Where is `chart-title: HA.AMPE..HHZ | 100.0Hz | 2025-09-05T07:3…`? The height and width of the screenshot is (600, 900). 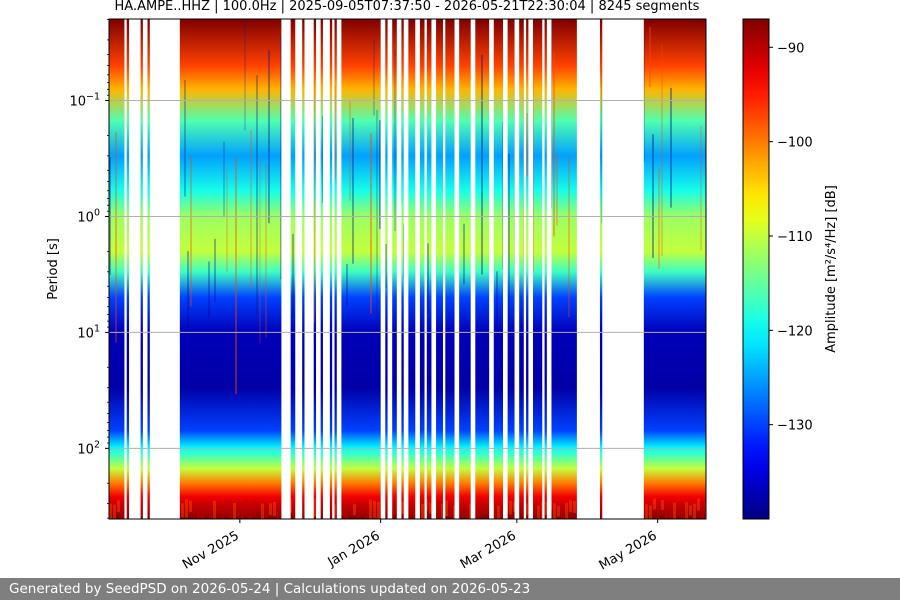 chart-title: HA.AMPE..HHZ | 100.0Hz | 2025-09-05T07:3… is located at coordinates (407, 7).